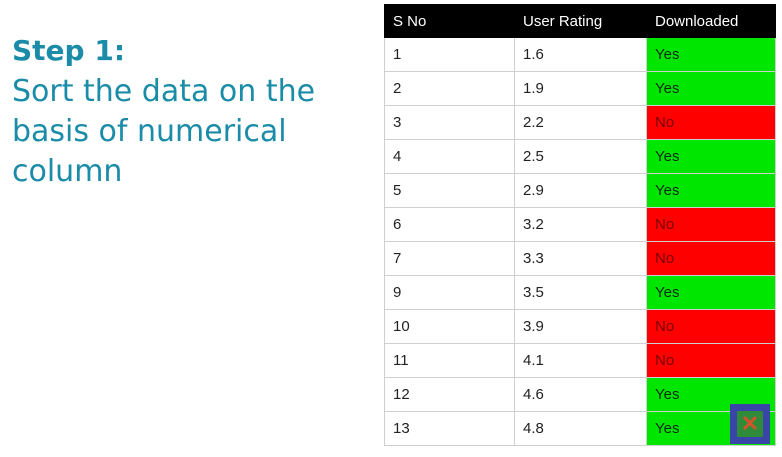 The height and width of the screenshot is (457, 782). I want to click on cell-sno: 9, so click(449, 292).